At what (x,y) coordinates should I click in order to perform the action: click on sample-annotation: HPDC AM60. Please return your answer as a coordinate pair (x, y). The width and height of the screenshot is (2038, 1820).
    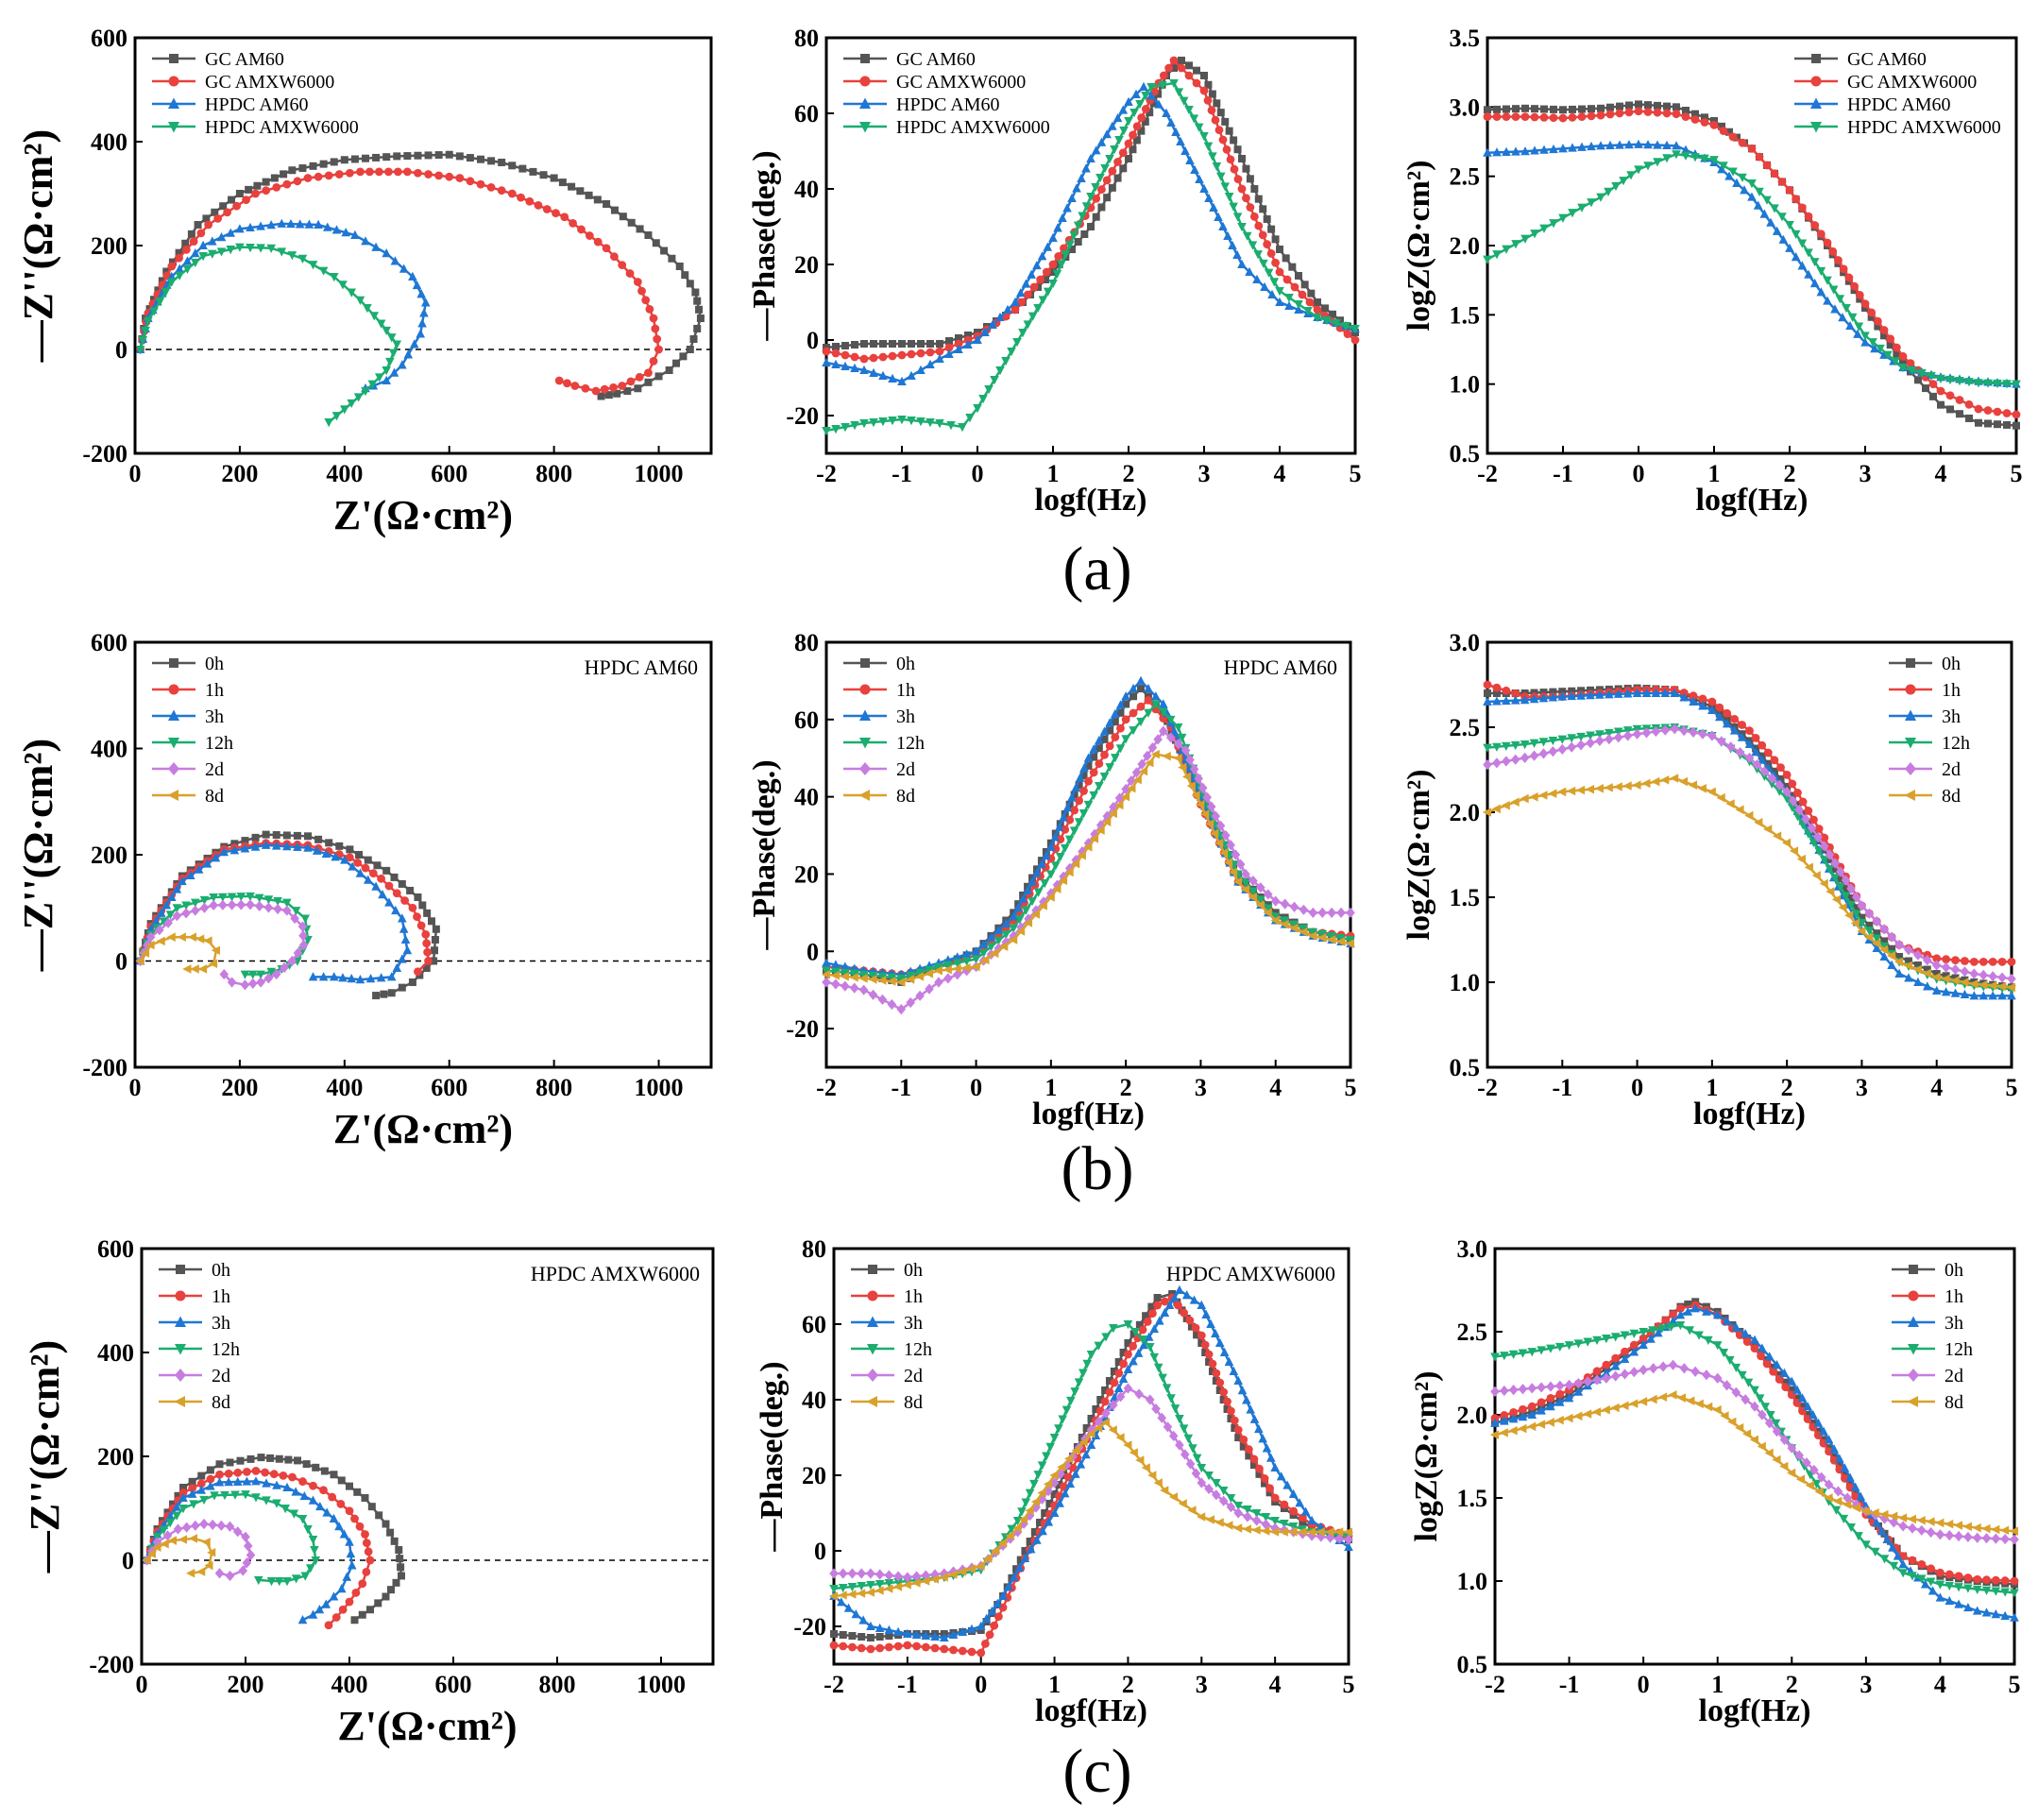
    Looking at the image, I should click on (641, 667).